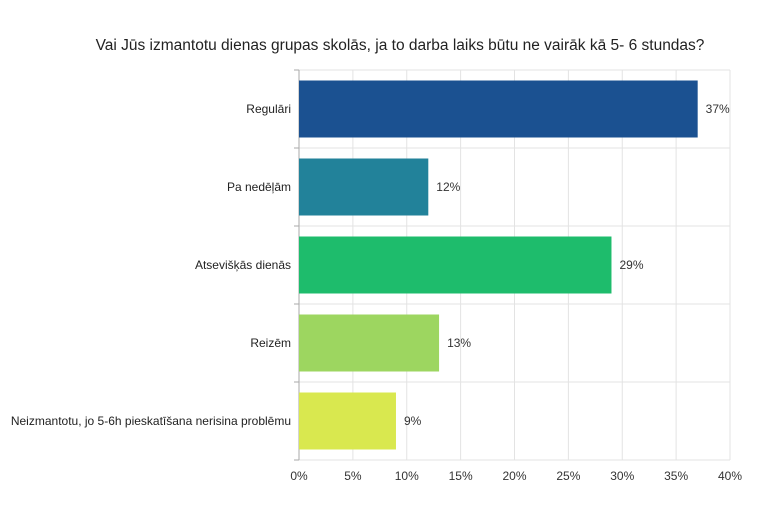  Describe the element at coordinates (407, 476) in the screenshot. I see `x-tick-label: 10%` at that location.